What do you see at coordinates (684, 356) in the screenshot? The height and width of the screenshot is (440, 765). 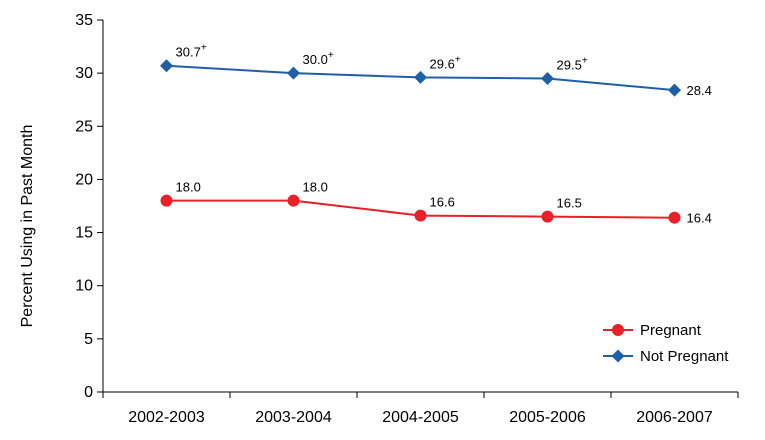 I see `legend-label: Not Pregnant` at bounding box center [684, 356].